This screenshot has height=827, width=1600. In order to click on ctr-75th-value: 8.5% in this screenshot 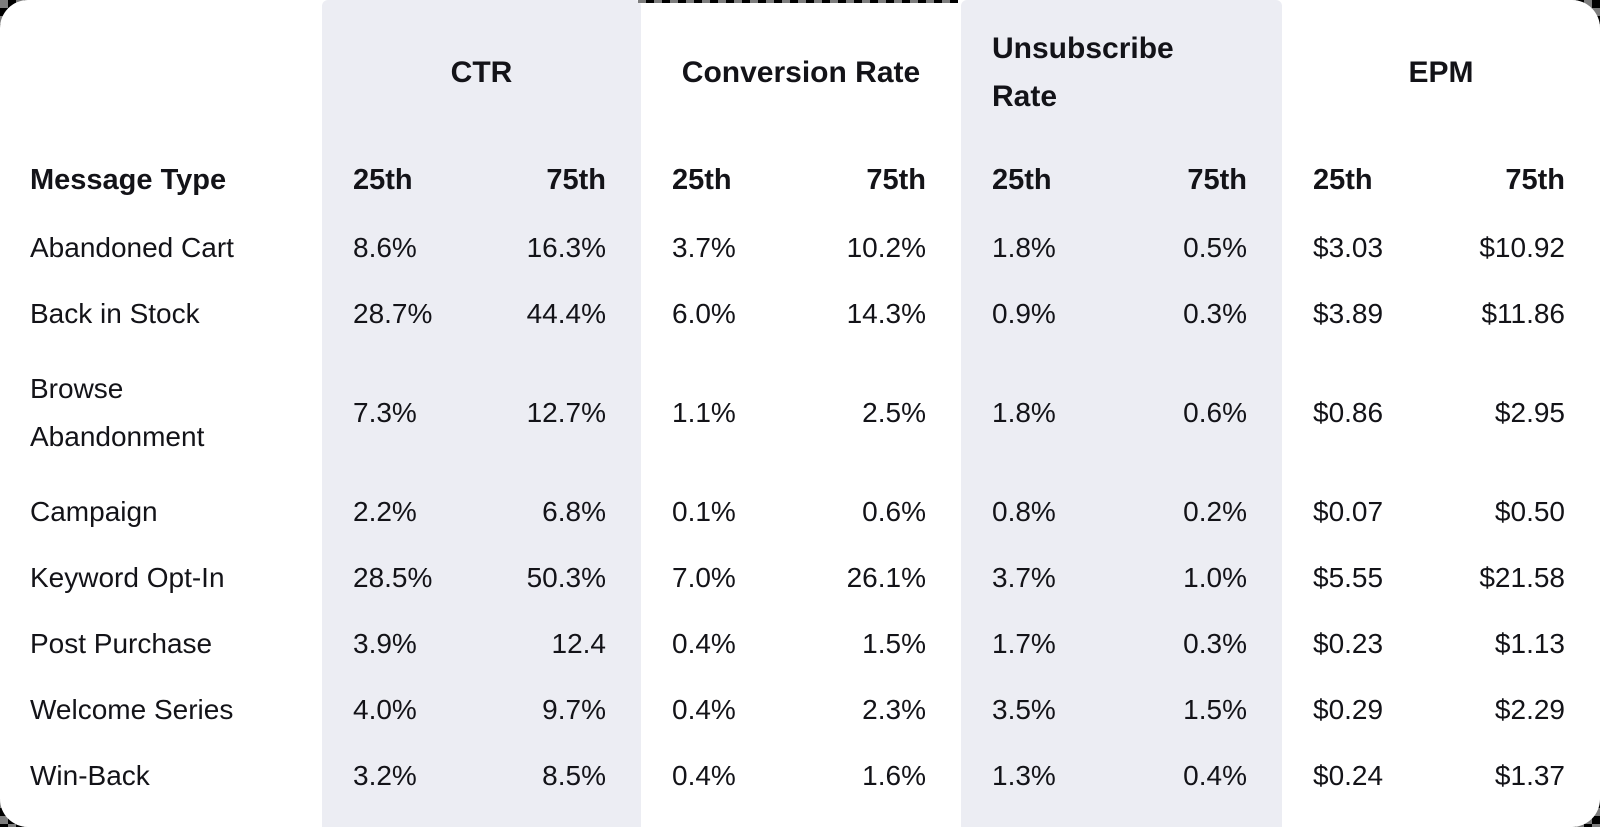, I will do `click(574, 775)`.